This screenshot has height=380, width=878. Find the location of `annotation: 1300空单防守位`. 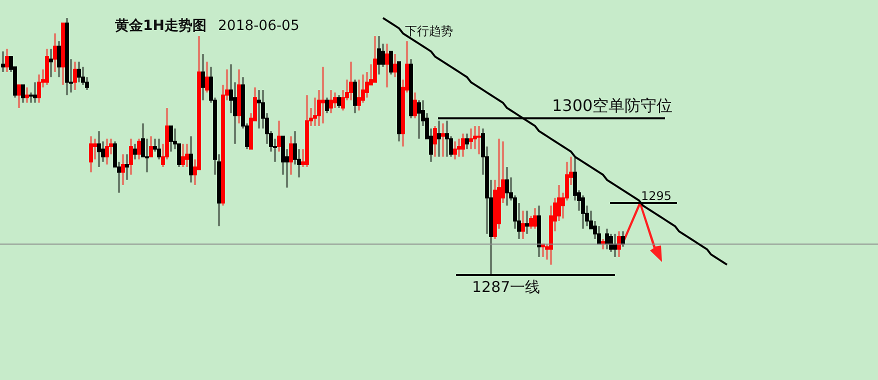

annotation: 1300空单防守位 is located at coordinates (612, 105).